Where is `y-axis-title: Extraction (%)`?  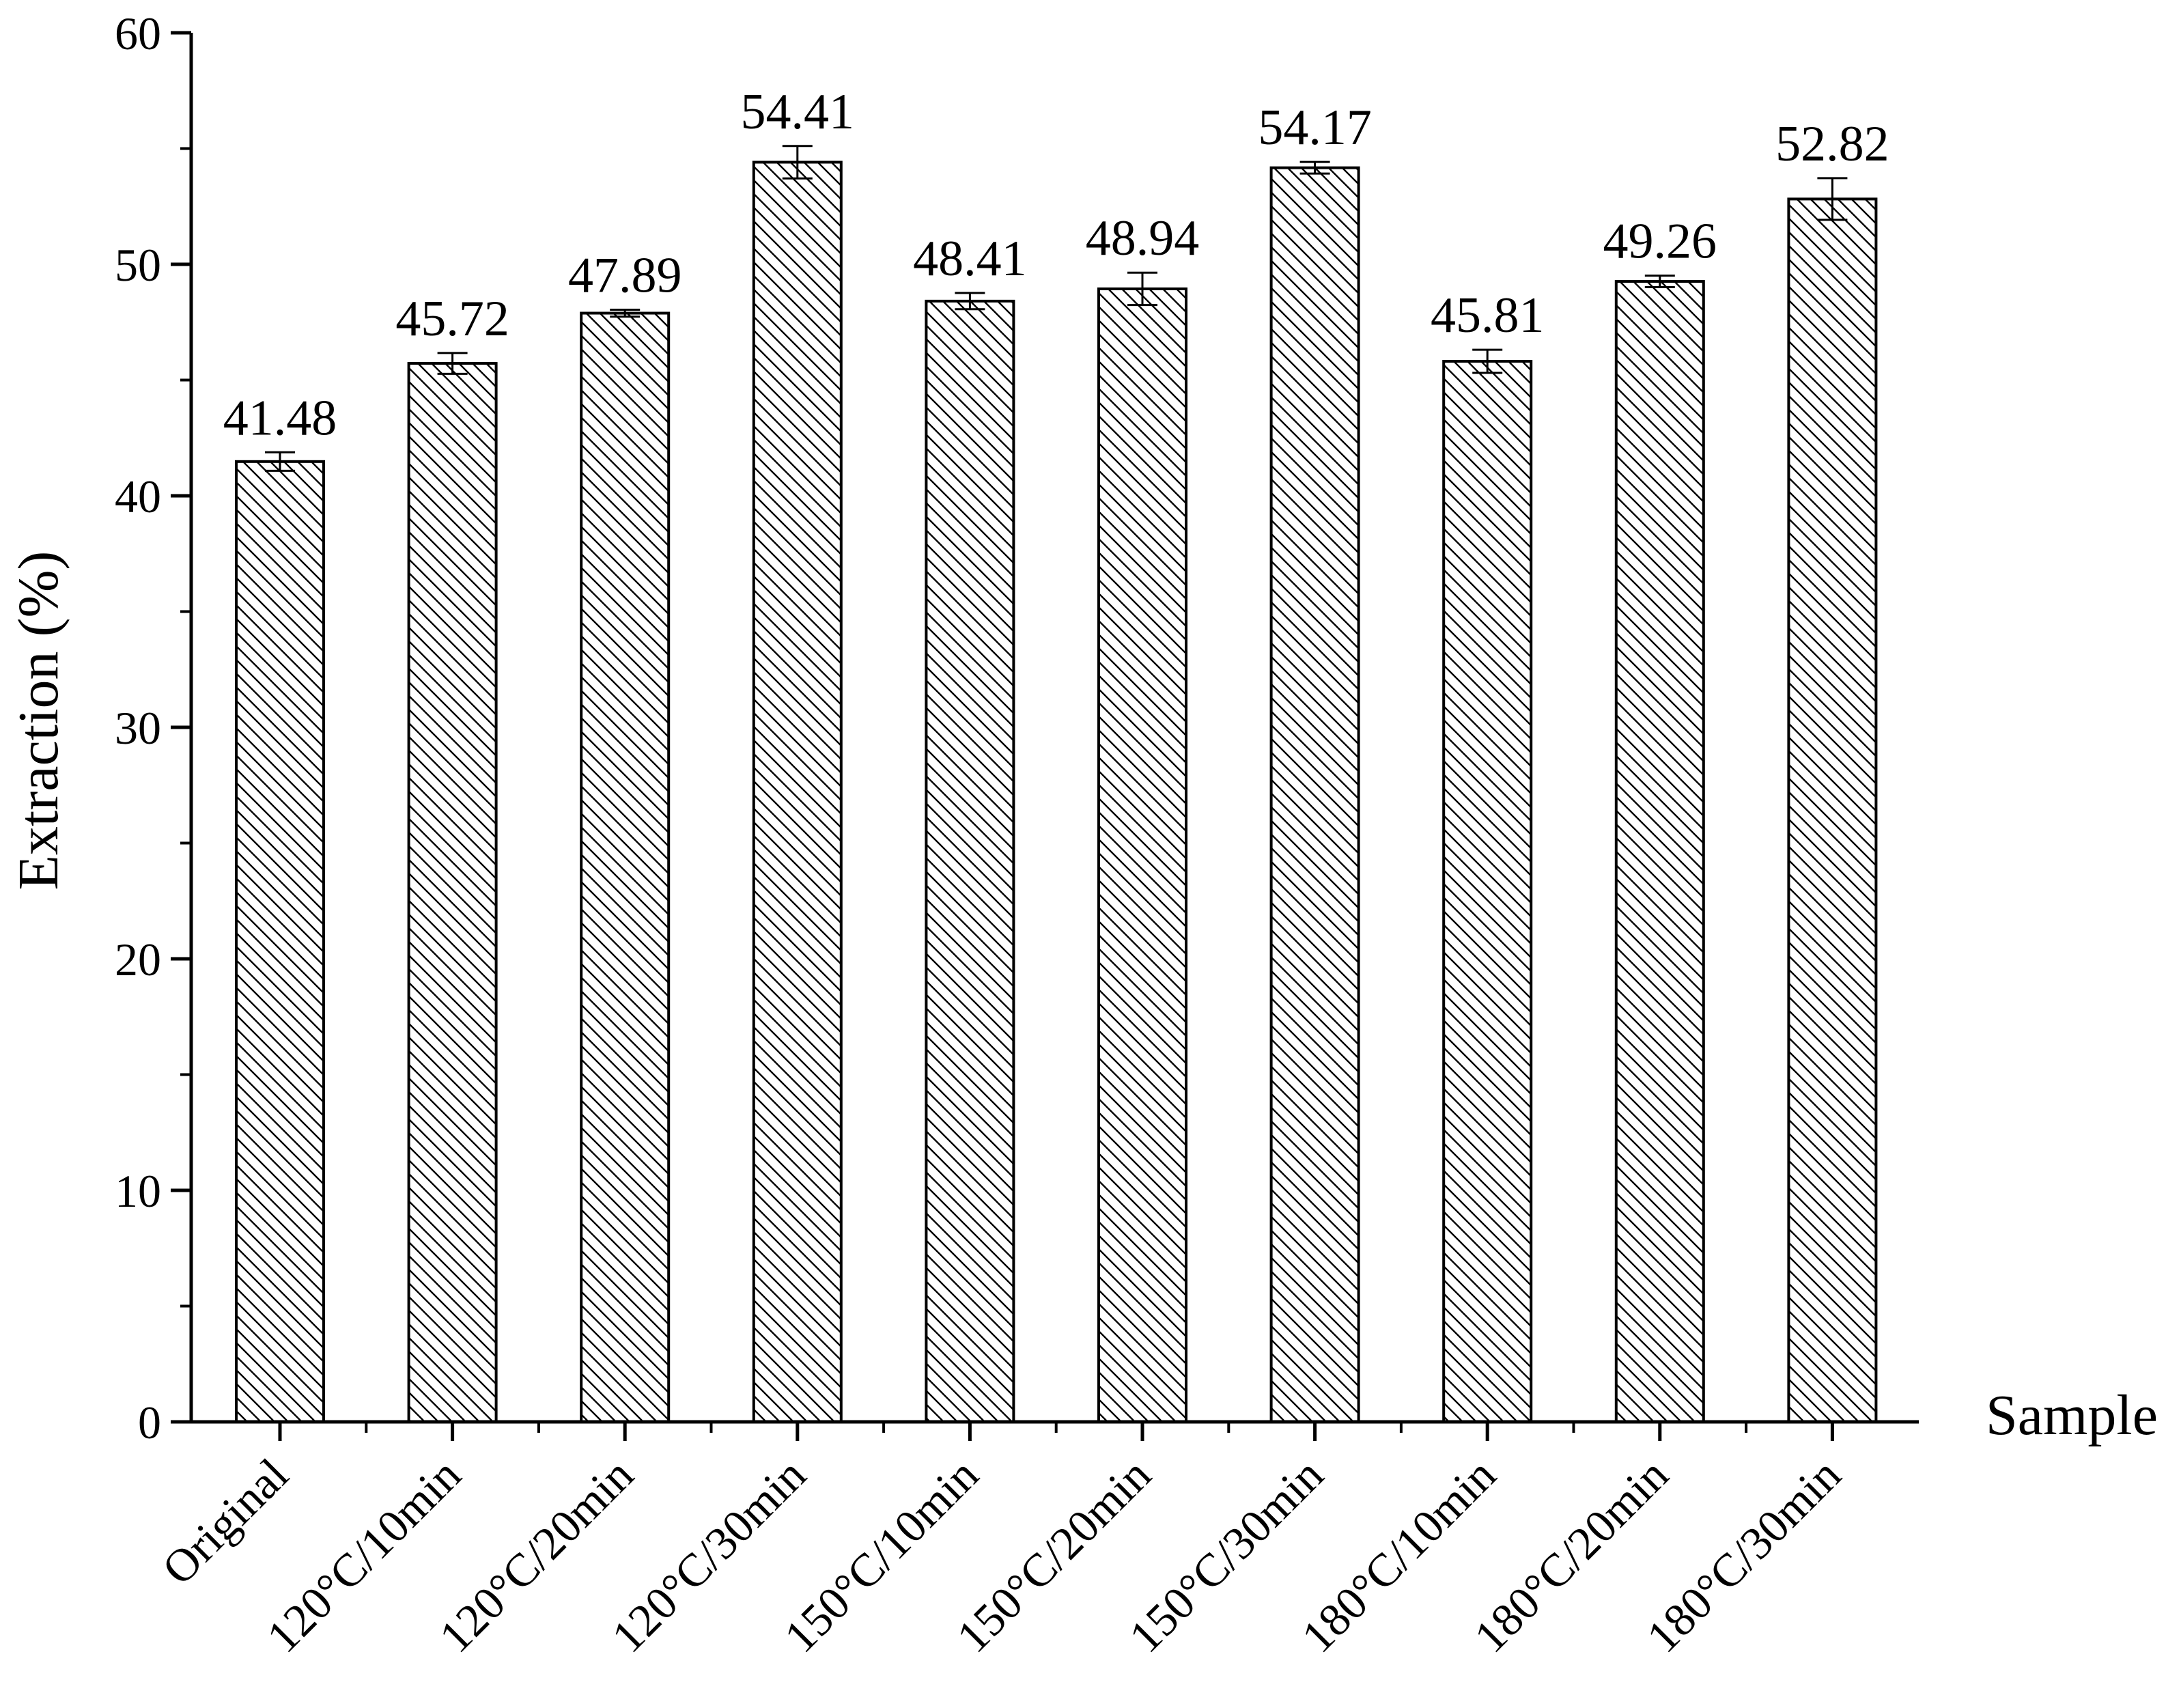
y-axis-title: Extraction (%) is located at coordinates (38, 721).